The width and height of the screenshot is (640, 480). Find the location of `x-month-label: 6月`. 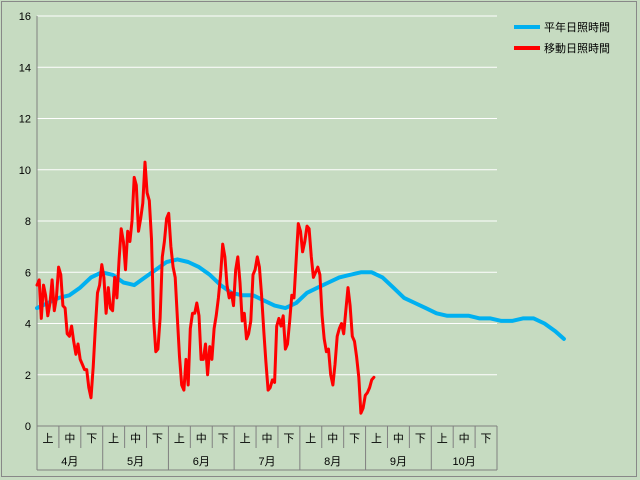

x-month-label: 6月 is located at coordinates (201, 462).